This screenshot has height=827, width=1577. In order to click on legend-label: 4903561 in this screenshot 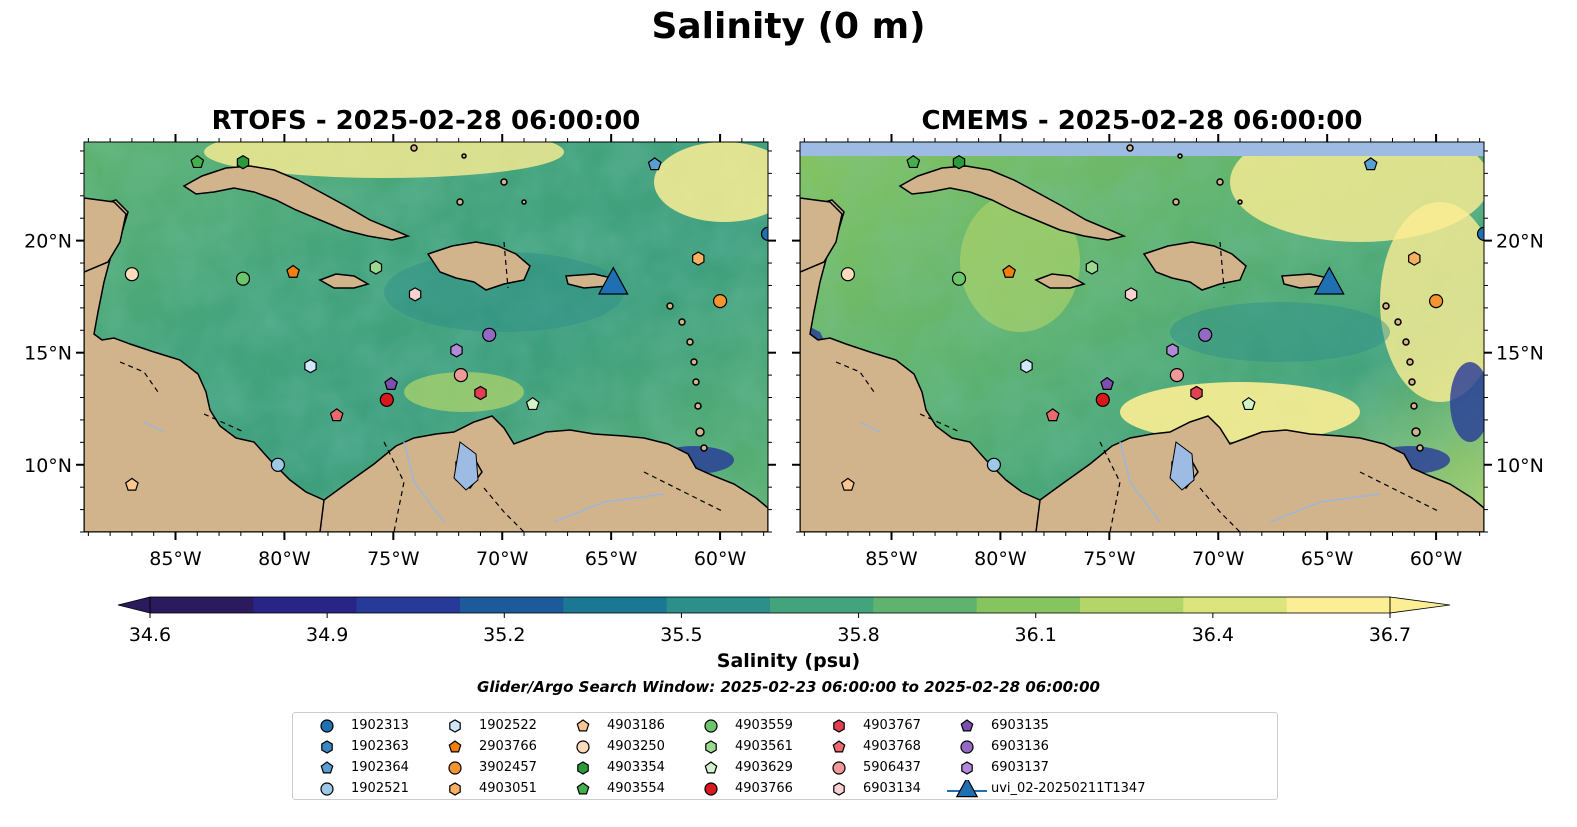, I will do `click(764, 746)`.